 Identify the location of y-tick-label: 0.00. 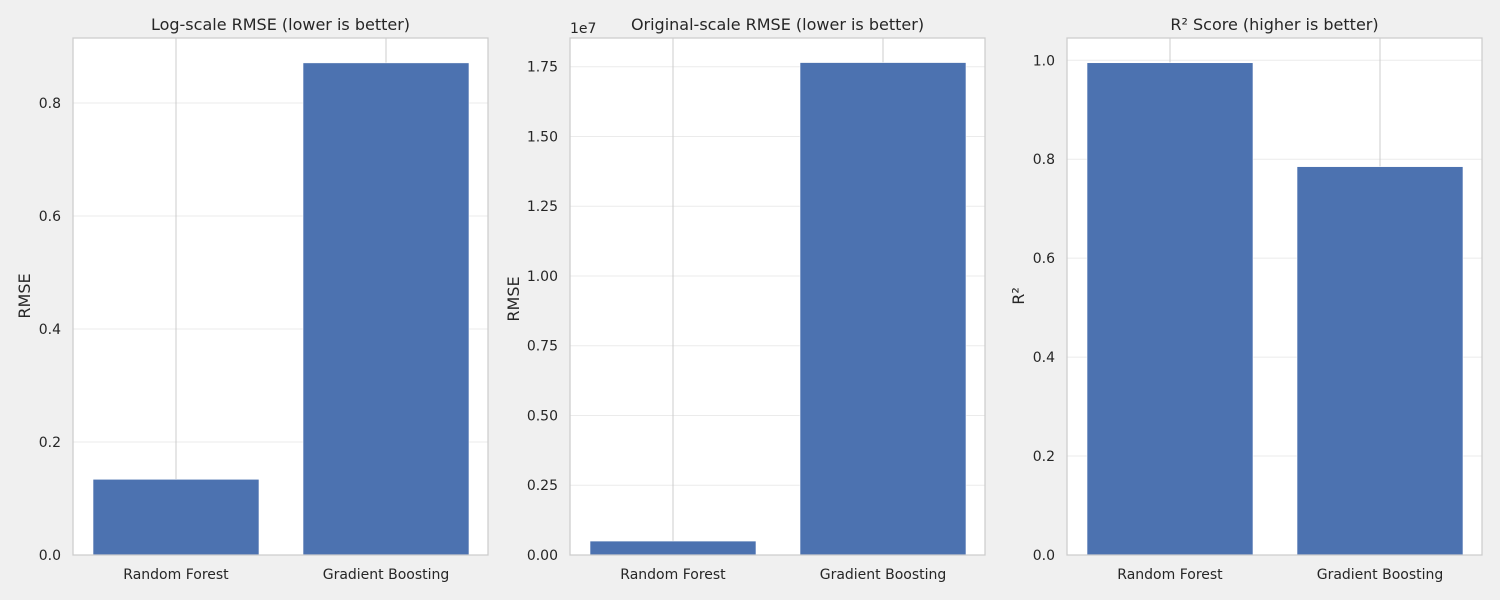
(542, 556).